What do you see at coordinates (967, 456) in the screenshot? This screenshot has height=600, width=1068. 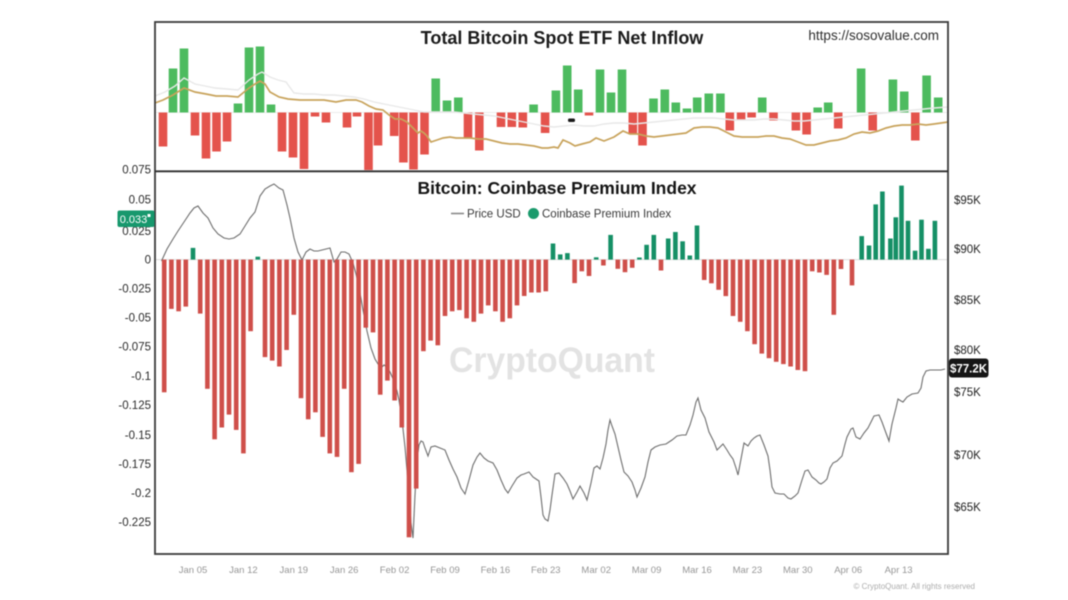 I see `svg-text: $70K` at bounding box center [967, 456].